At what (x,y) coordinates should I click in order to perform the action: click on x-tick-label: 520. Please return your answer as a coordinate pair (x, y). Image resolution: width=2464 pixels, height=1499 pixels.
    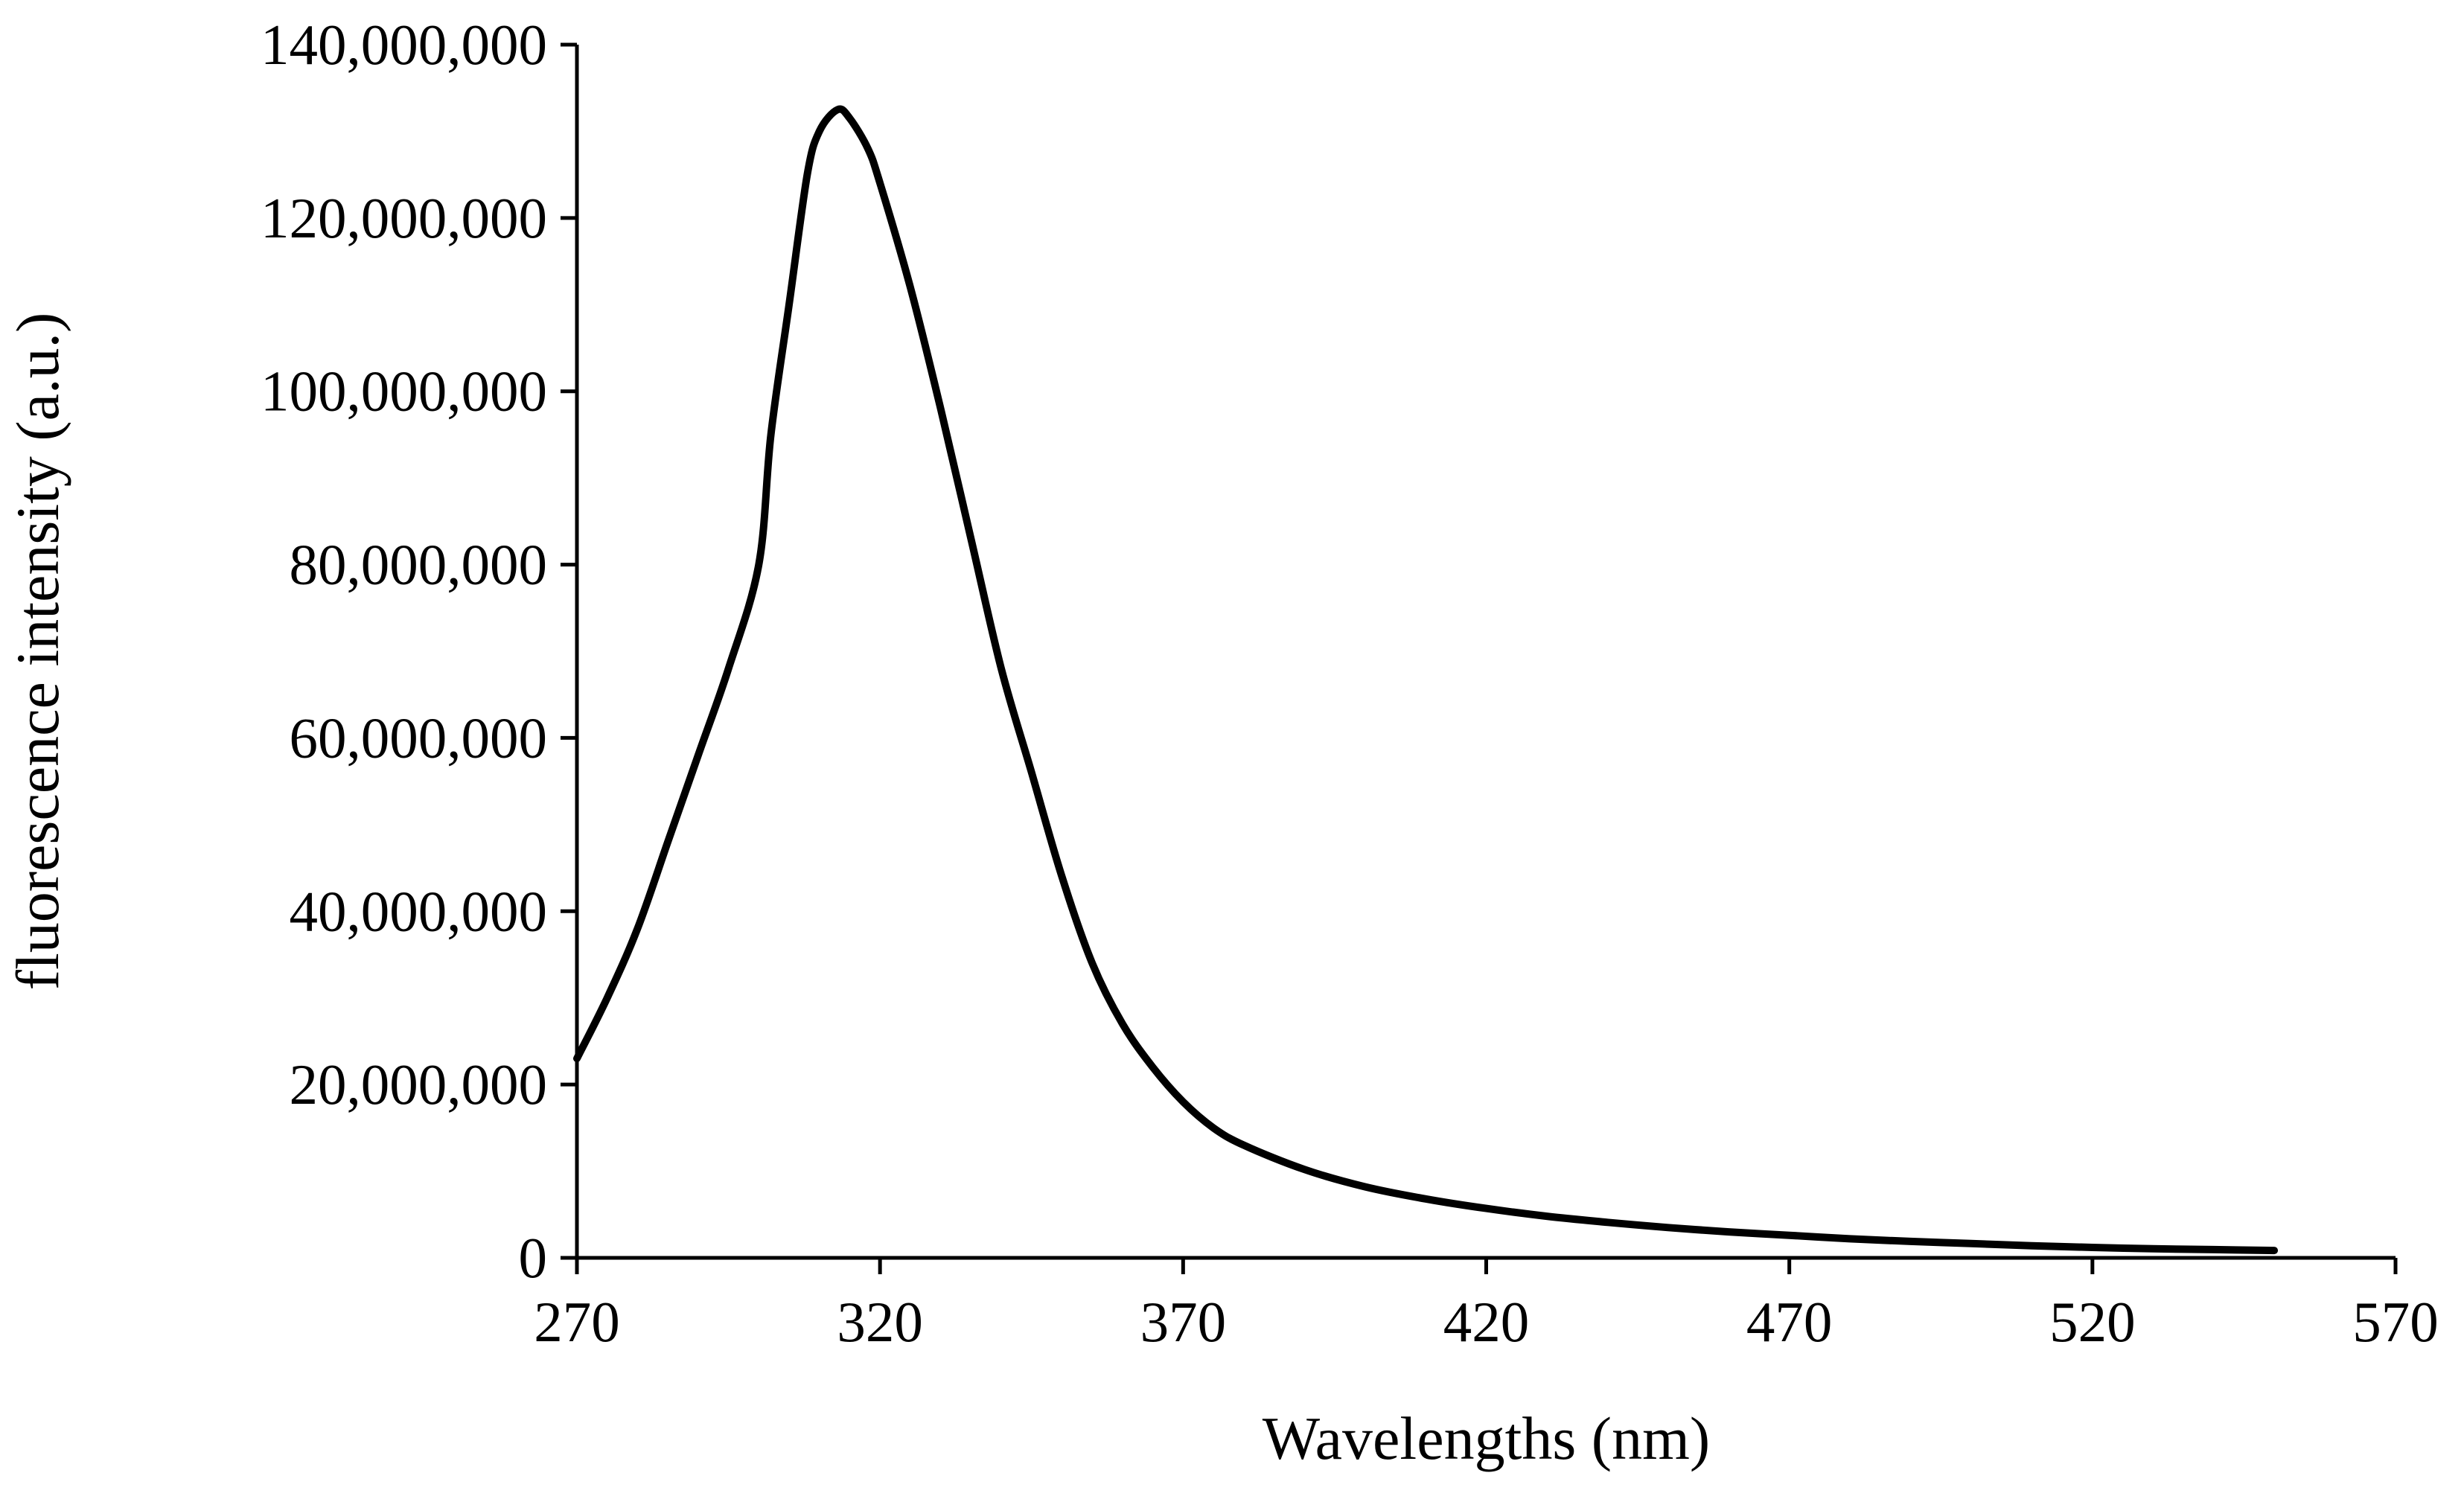
    Looking at the image, I should click on (2092, 1322).